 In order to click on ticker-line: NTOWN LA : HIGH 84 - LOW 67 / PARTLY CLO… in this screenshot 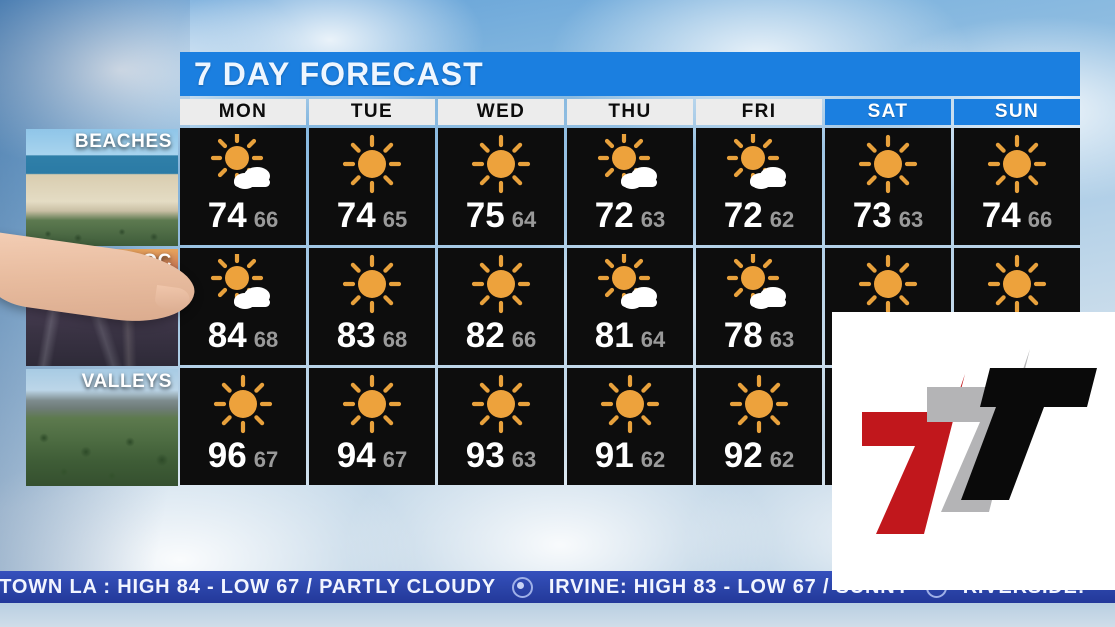, I will do `click(542, 587)`.